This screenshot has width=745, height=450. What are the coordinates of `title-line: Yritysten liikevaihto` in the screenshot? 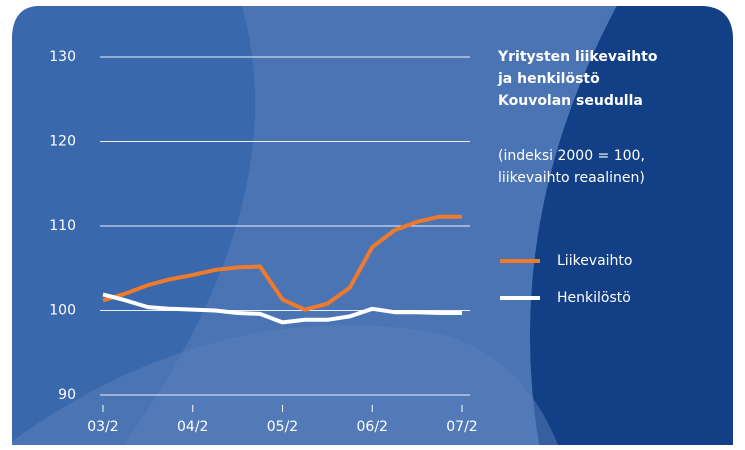 It's located at (577, 57).